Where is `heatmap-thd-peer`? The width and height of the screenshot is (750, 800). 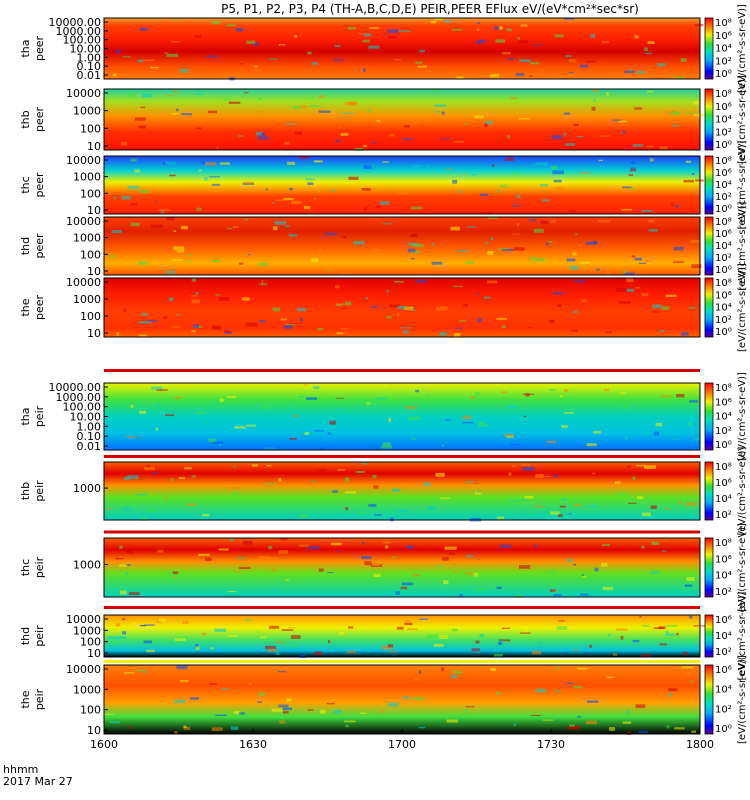
heatmap-thd-peer is located at coordinates (402, 246).